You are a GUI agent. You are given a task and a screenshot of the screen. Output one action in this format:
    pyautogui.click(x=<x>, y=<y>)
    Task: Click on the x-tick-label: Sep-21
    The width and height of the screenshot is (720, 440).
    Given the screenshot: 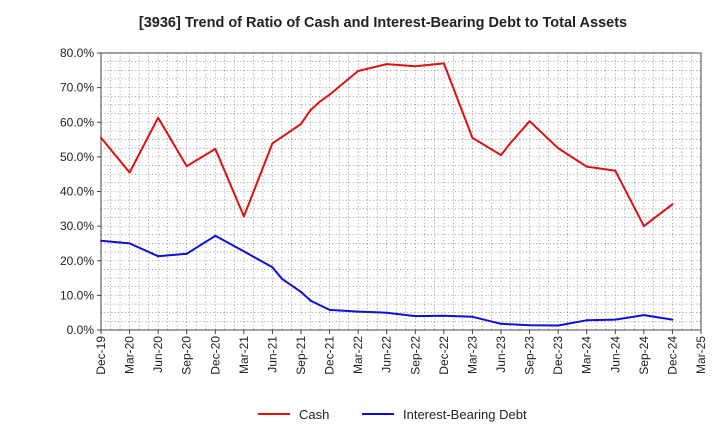 What is the action you would take?
    pyautogui.click(x=301, y=355)
    